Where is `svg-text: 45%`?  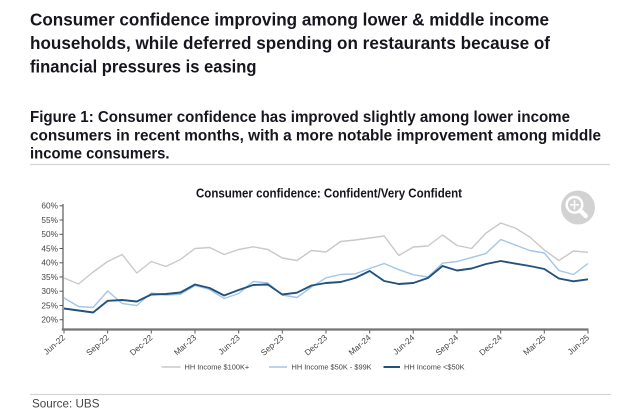
svg-text: 45% is located at coordinates (49, 248).